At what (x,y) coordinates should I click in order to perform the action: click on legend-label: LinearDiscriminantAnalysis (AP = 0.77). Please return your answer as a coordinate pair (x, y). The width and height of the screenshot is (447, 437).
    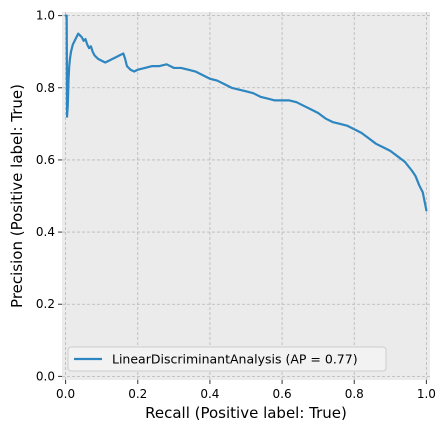
    Looking at the image, I should click on (235, 359).